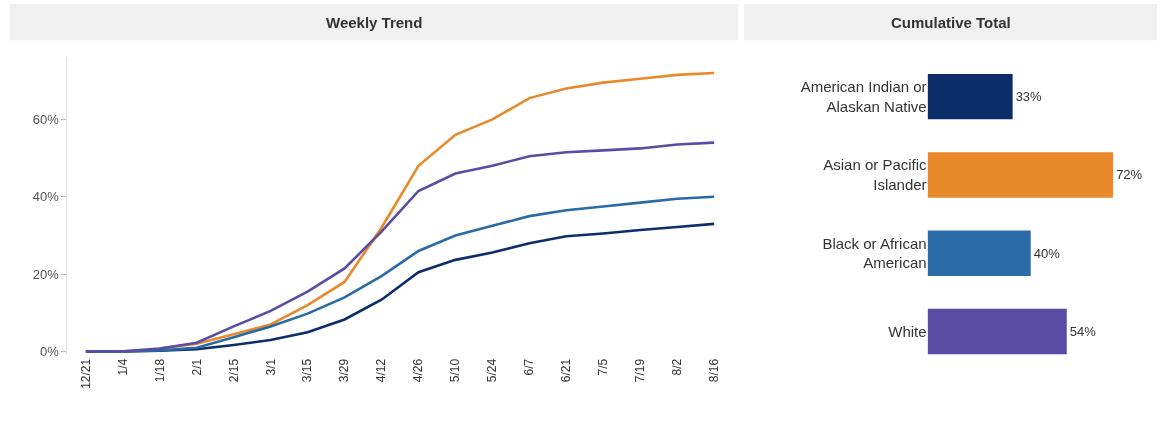 The image size is (1167, 434). Describe the element at coordinates (863, 96) in the screenshot. I see `y-tick-label: American Indian or Alaskan Native` at that location.